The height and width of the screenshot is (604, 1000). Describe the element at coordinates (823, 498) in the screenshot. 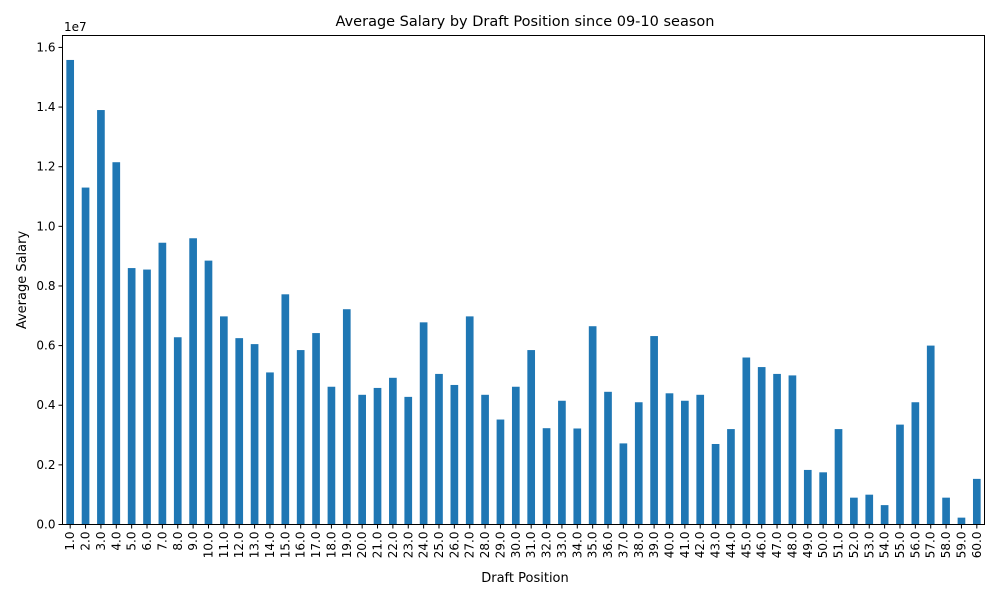

I see `bar-50.0` at that location.